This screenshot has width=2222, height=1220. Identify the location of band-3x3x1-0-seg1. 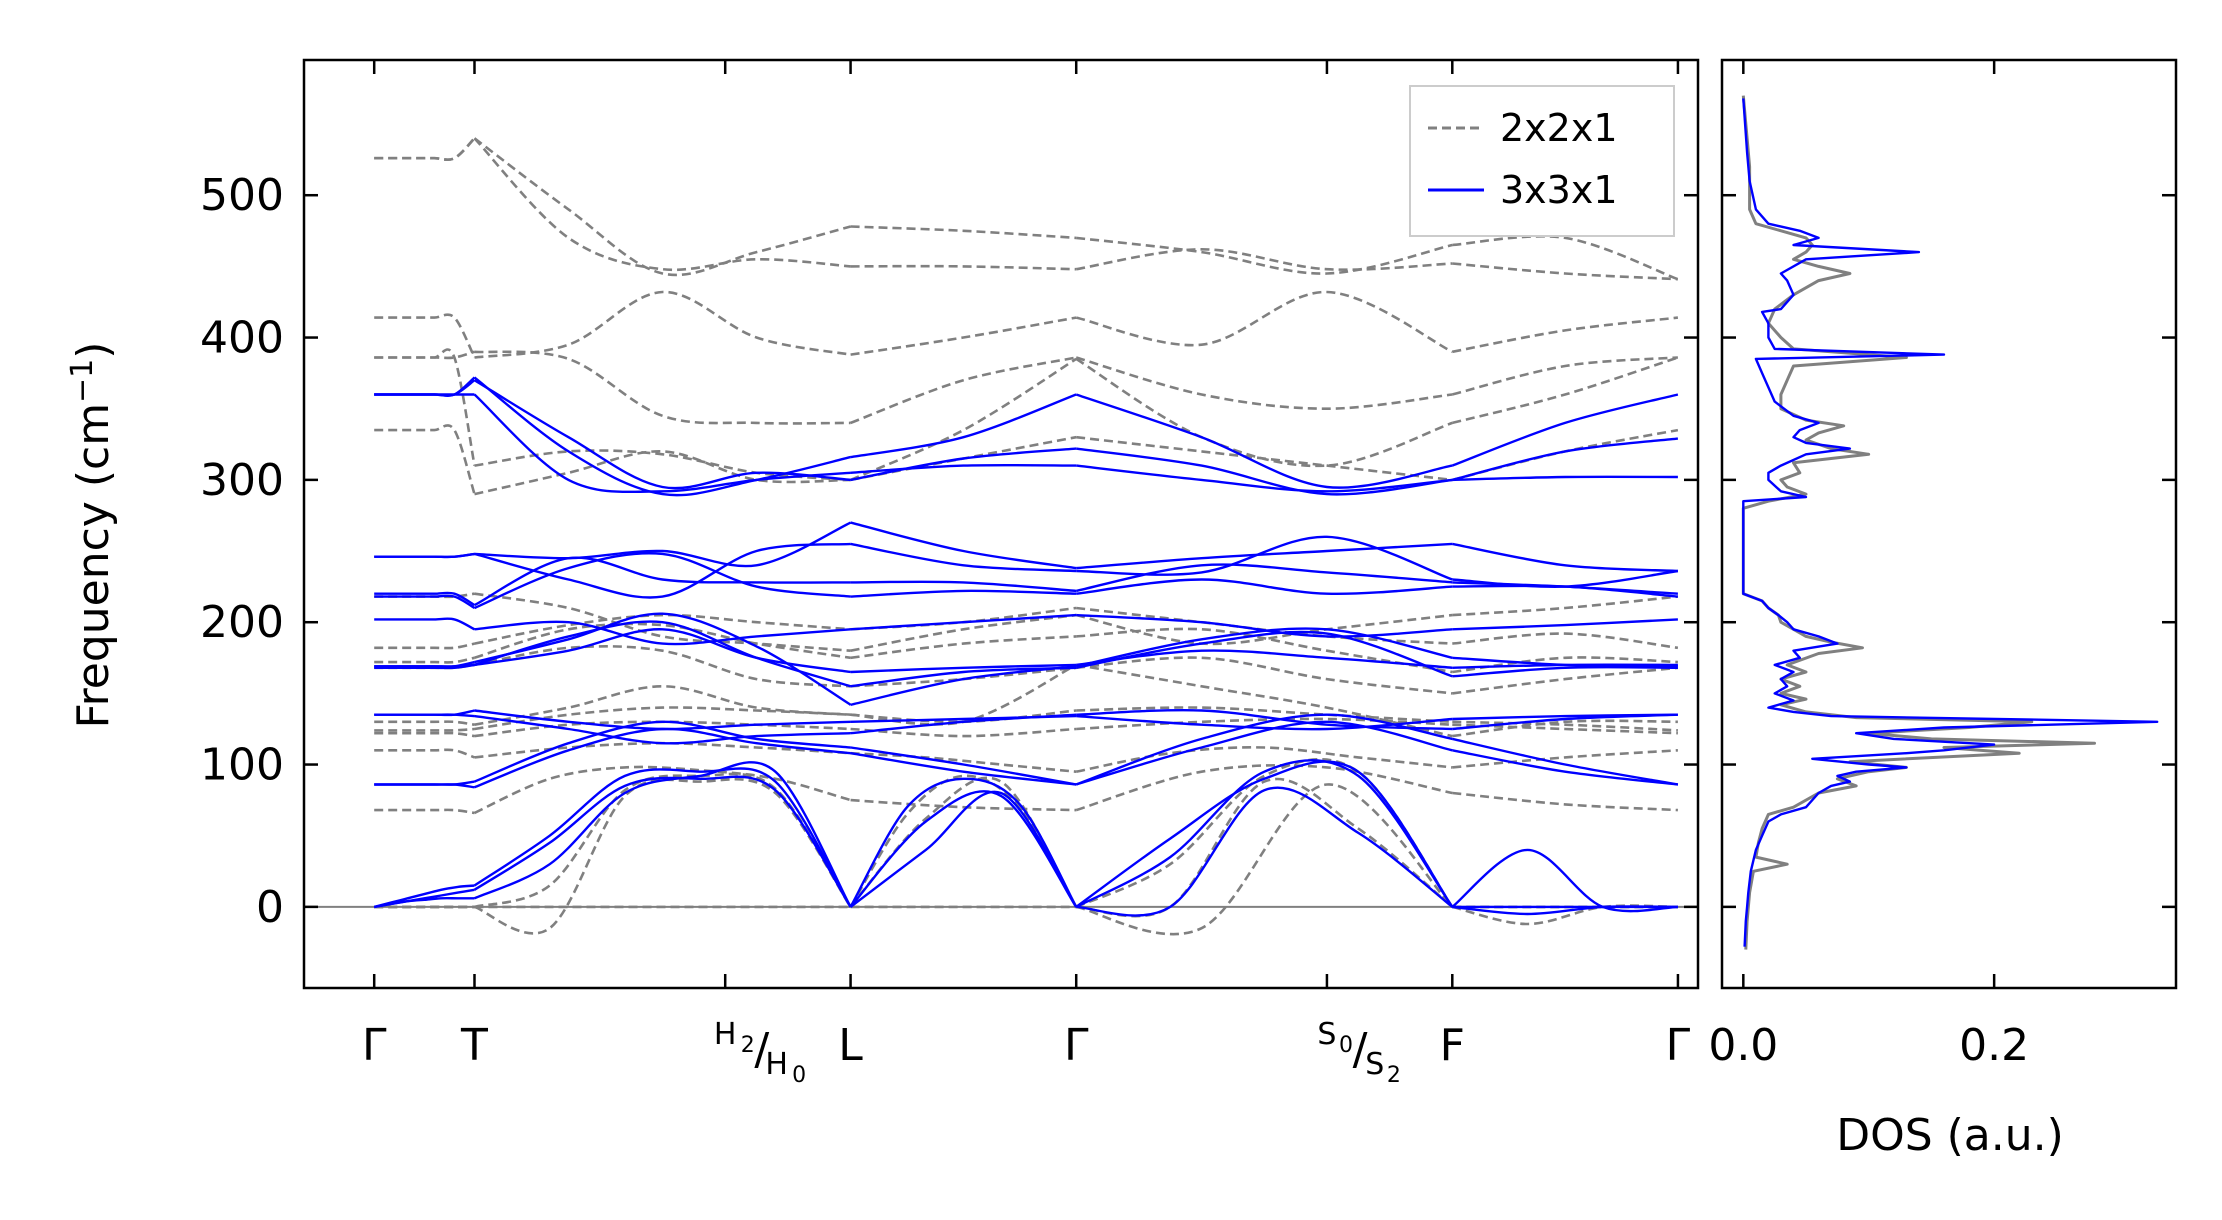
(662, 841).